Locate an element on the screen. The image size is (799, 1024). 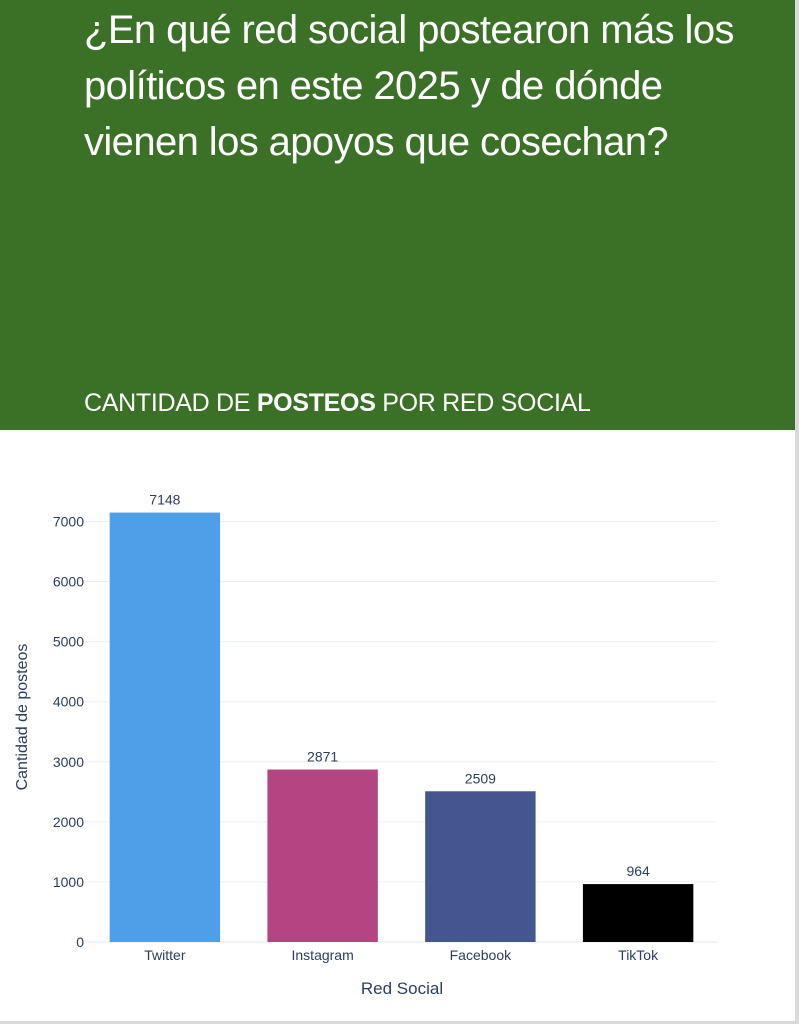
subtitle-prefix: CANTIDAD DE is located at coordinates (170, 403).